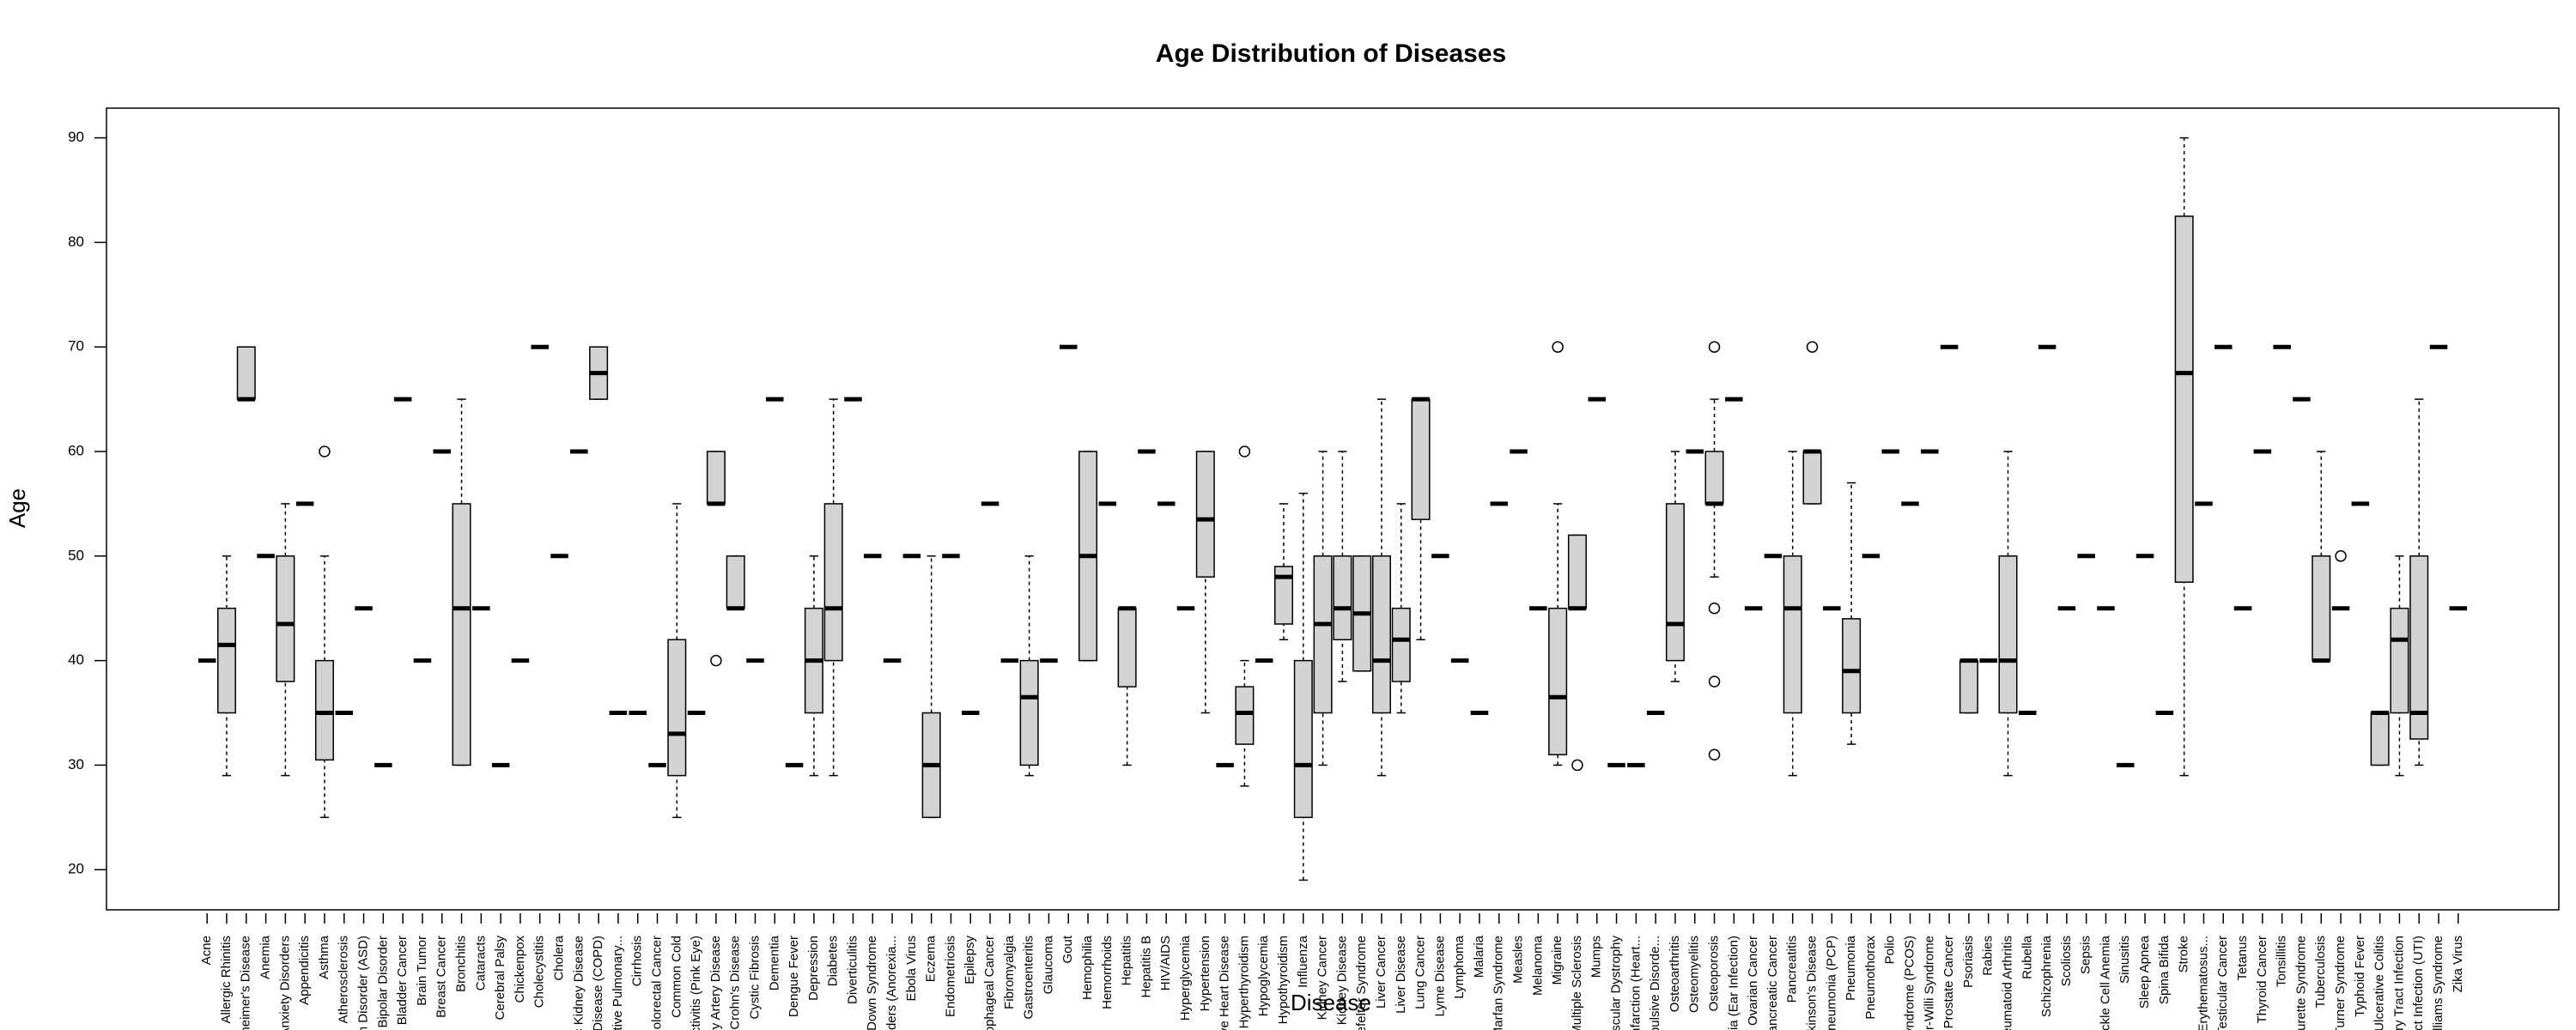 Image resolution: width=2576 pixels, height=1030 pixels. I want to click on x-tick-label: Thyroid Cancer, so click(2262, 980).